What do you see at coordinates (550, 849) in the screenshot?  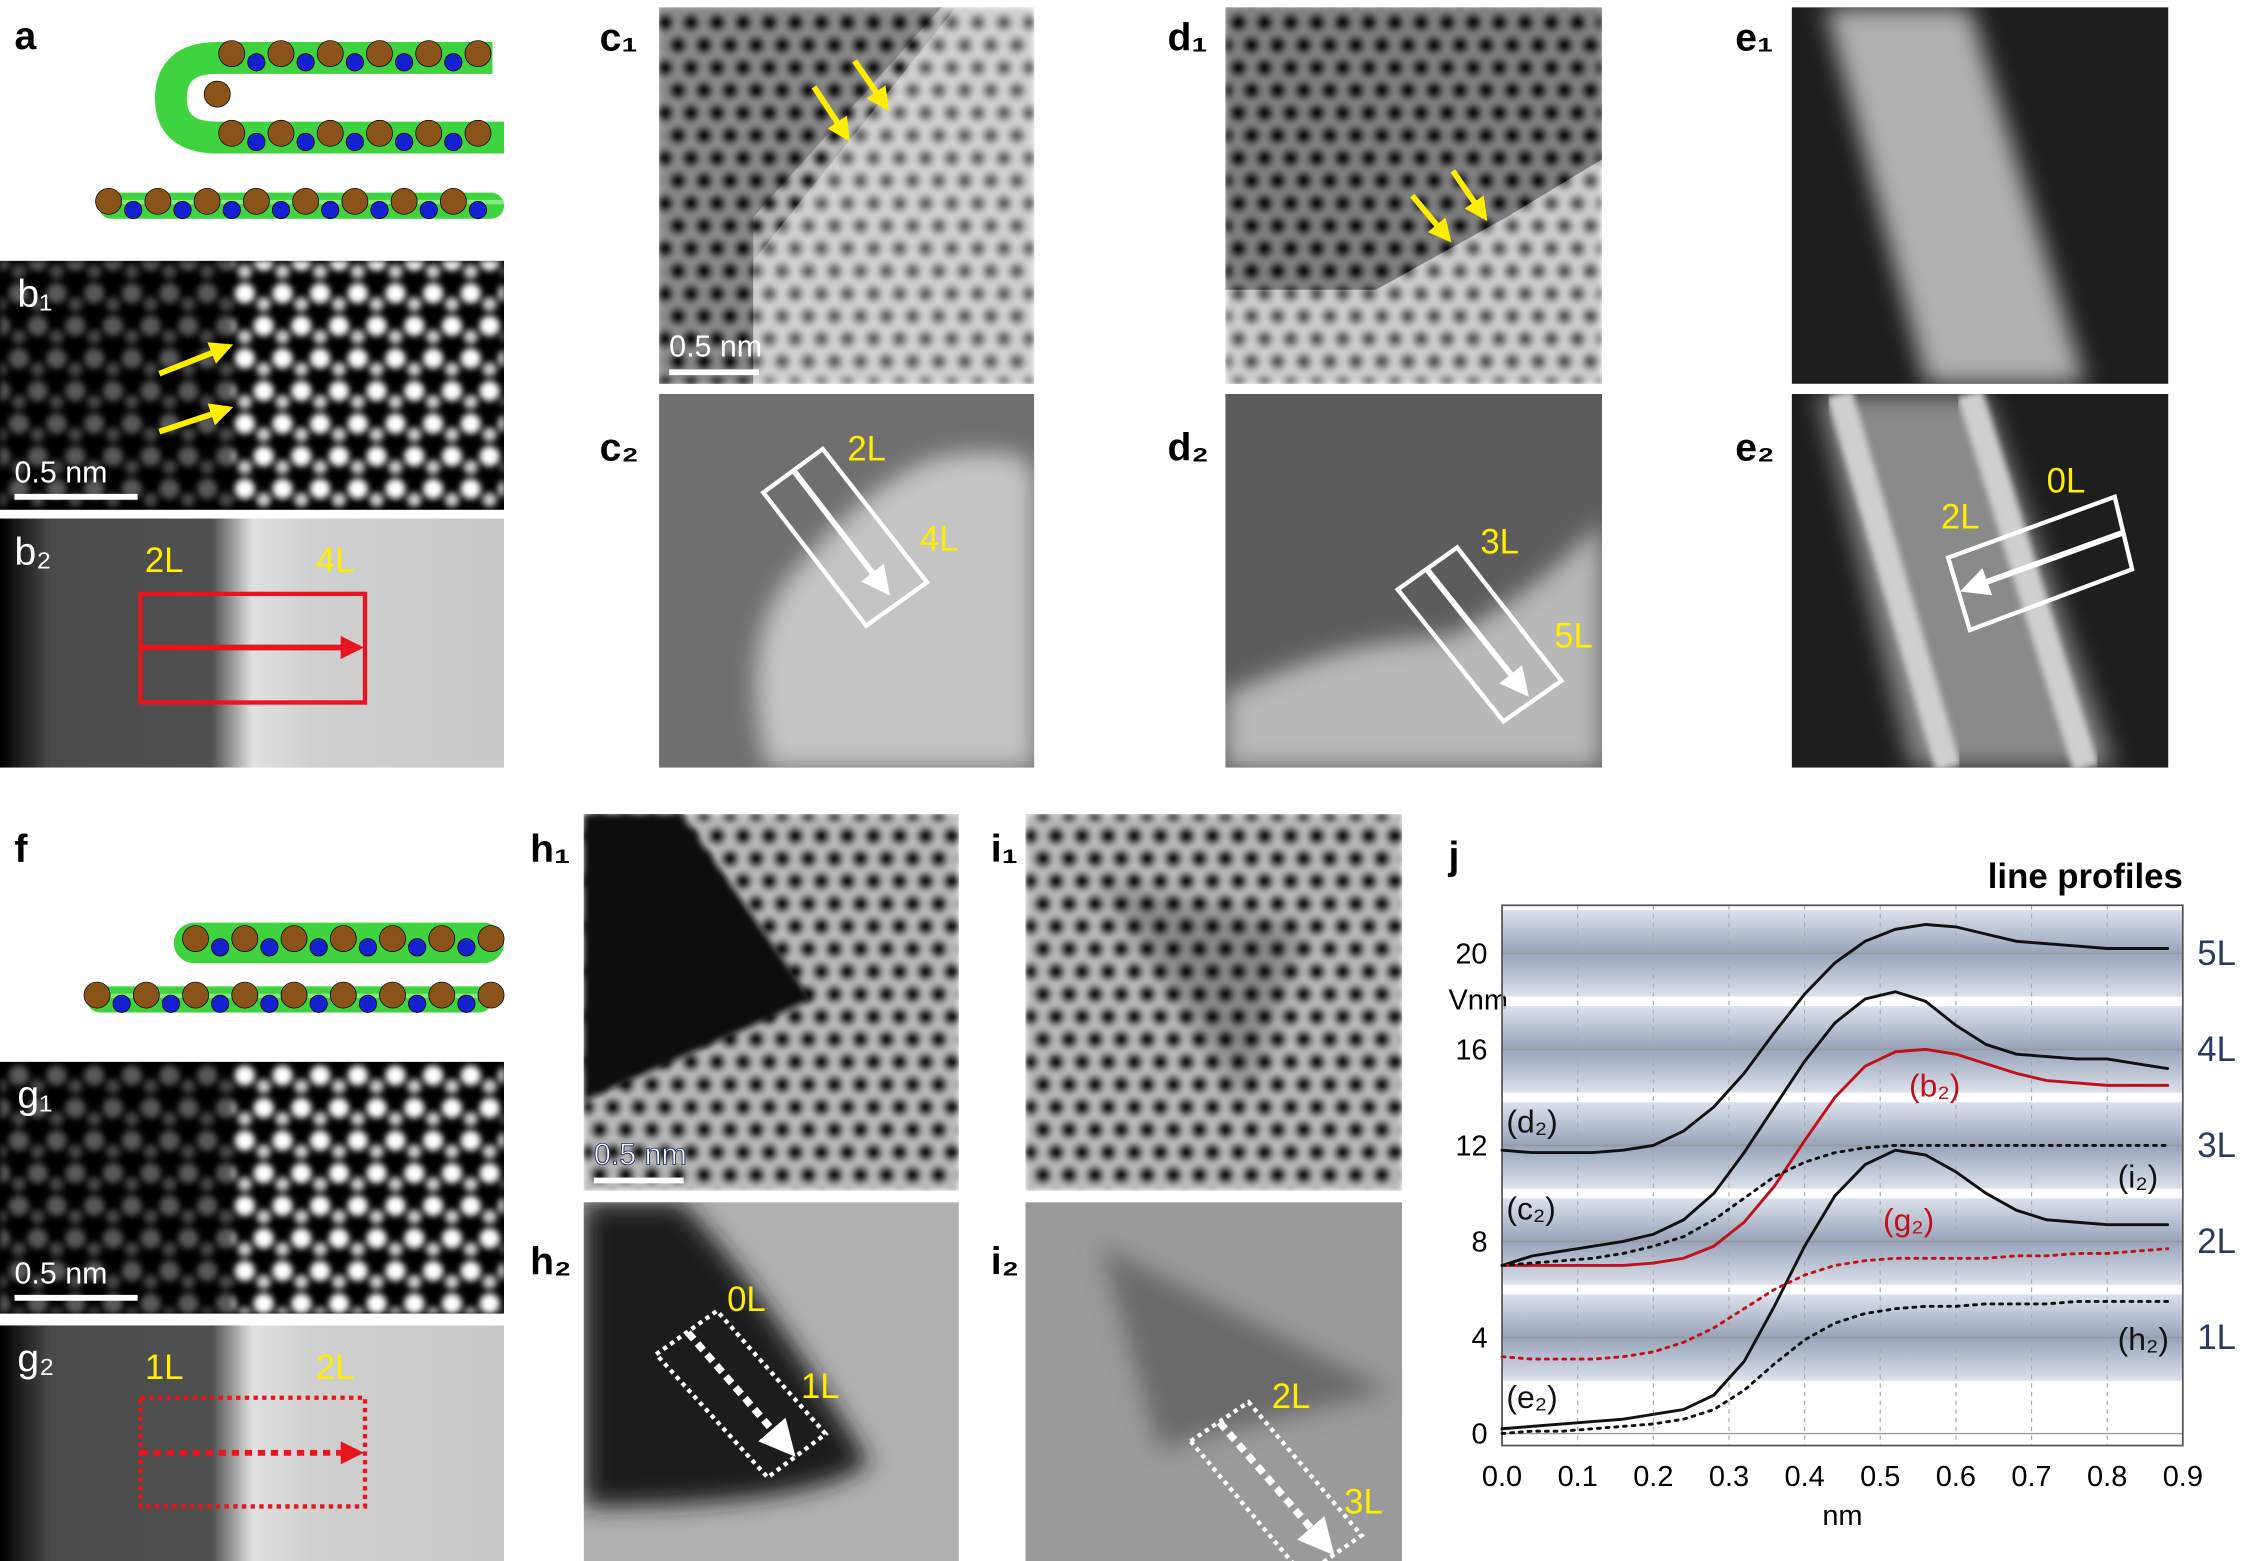 I see `panel-label: h₁` at bounding box center [550, 849].